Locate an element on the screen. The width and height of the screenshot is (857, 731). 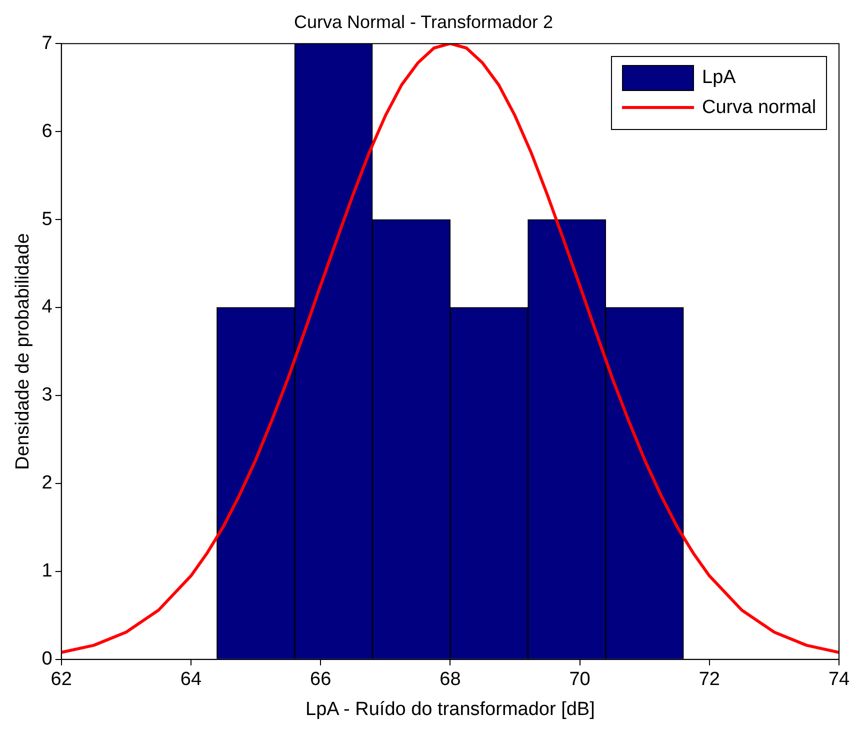
legend-label: LpA is located at coordinates (719, 77).